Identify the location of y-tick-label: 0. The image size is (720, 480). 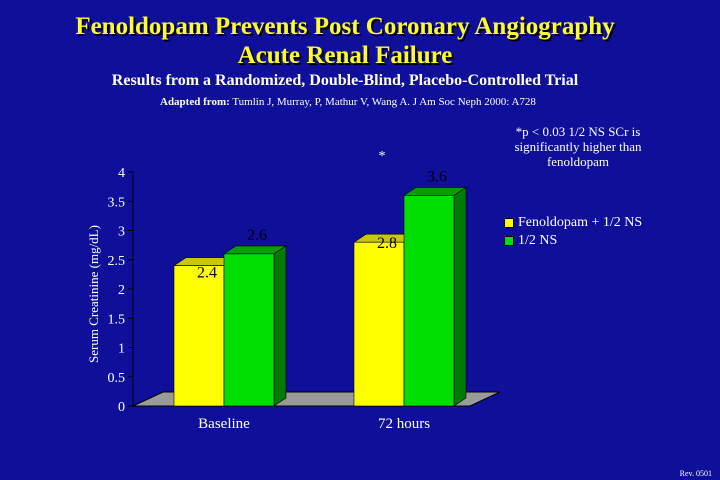
(121, 407).